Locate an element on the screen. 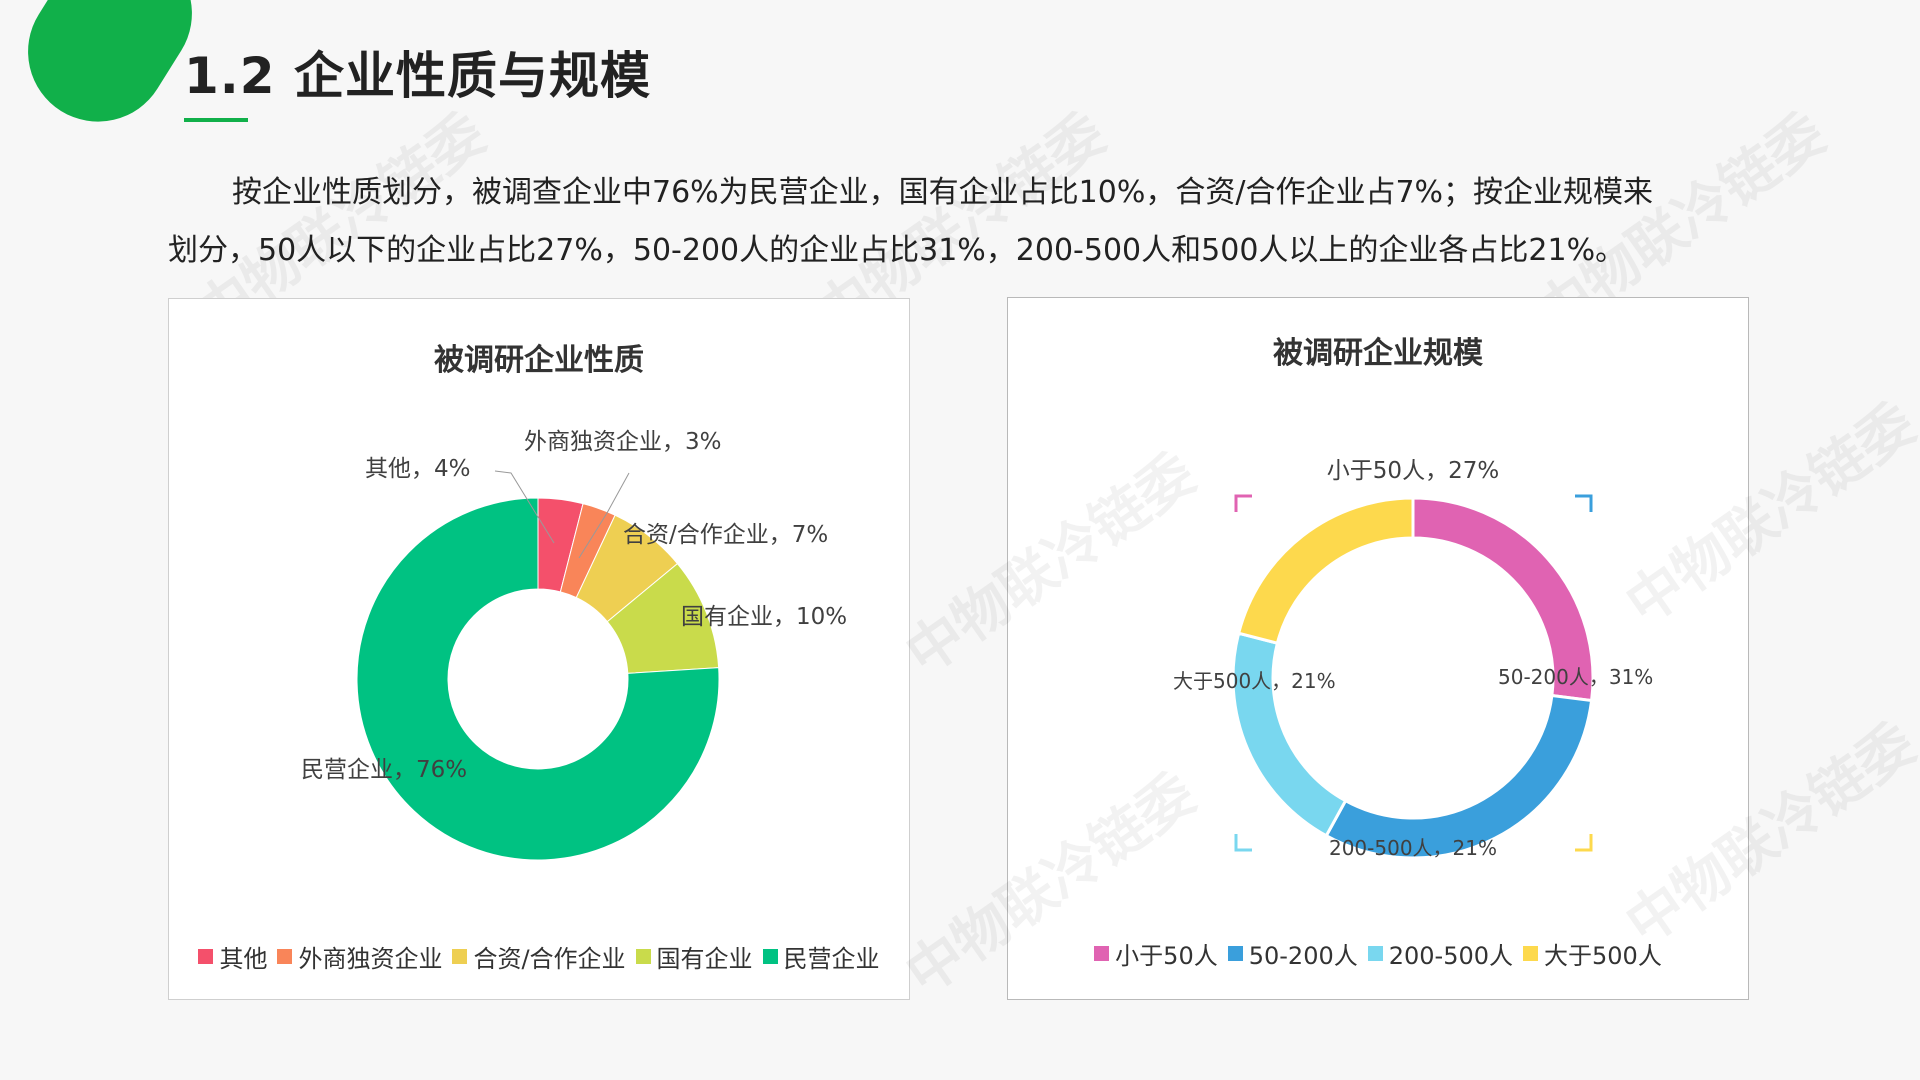 Image resolution: width=1920 pixels, height=1080 pixels. legend-item-大于500人: 大于500人 is located at coordinates (1592, 953).